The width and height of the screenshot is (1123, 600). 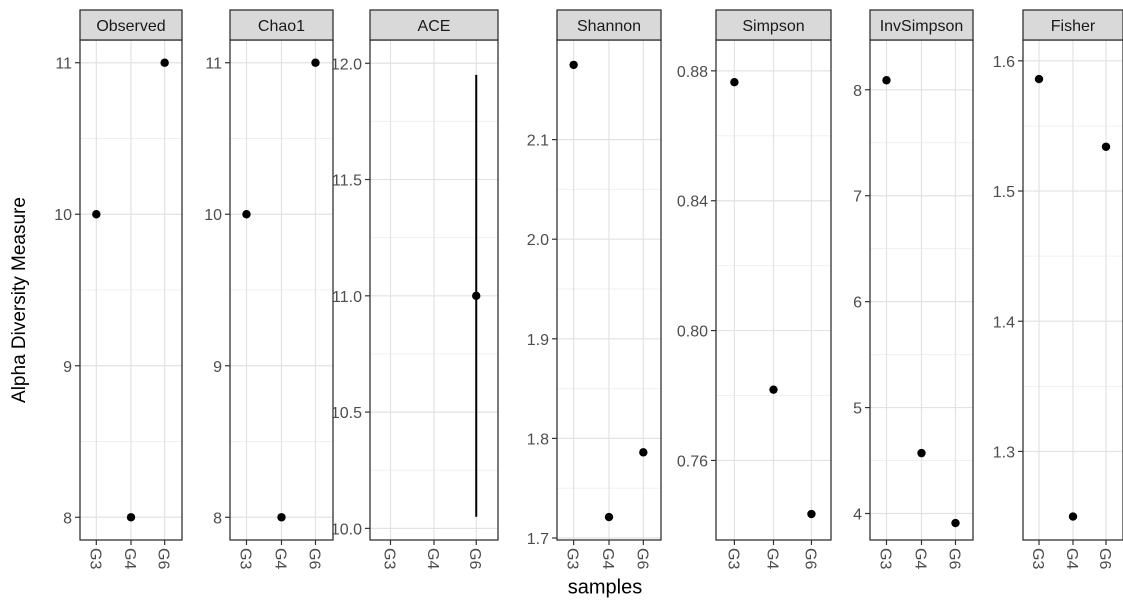 What do you see at coordinates (1004, 452) in the screenshot?
I see `fisher-y-tick-label: 1.3` at bounding box center [1004, 452].